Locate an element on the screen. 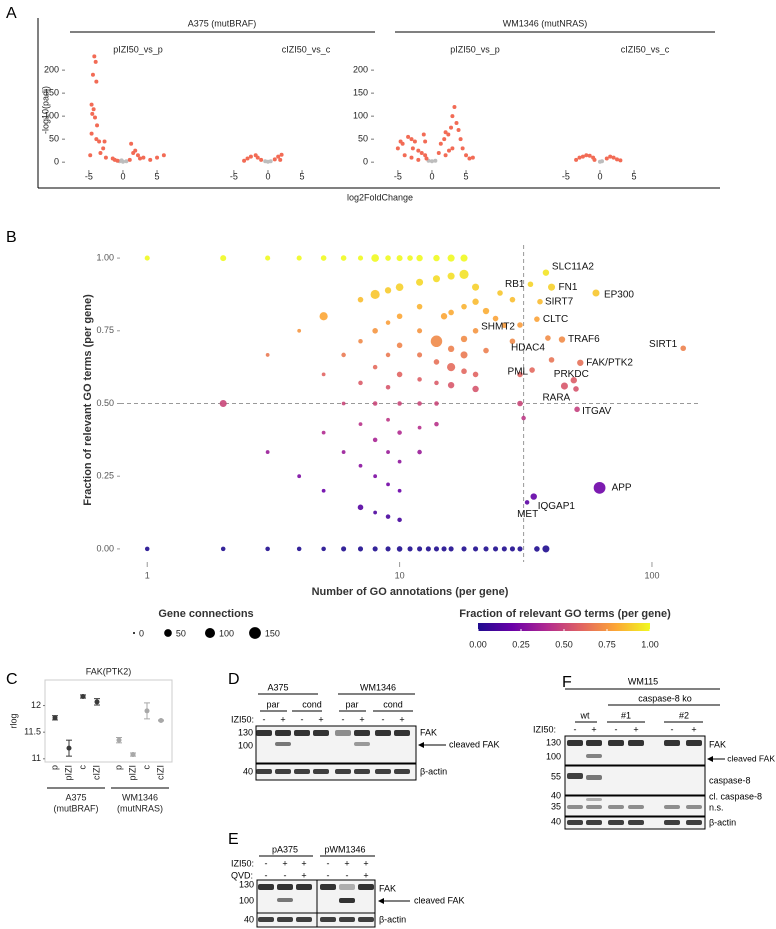 This screenshot has height=929, width=776. gene-label: CLTC is located at coordinates (555, 319).